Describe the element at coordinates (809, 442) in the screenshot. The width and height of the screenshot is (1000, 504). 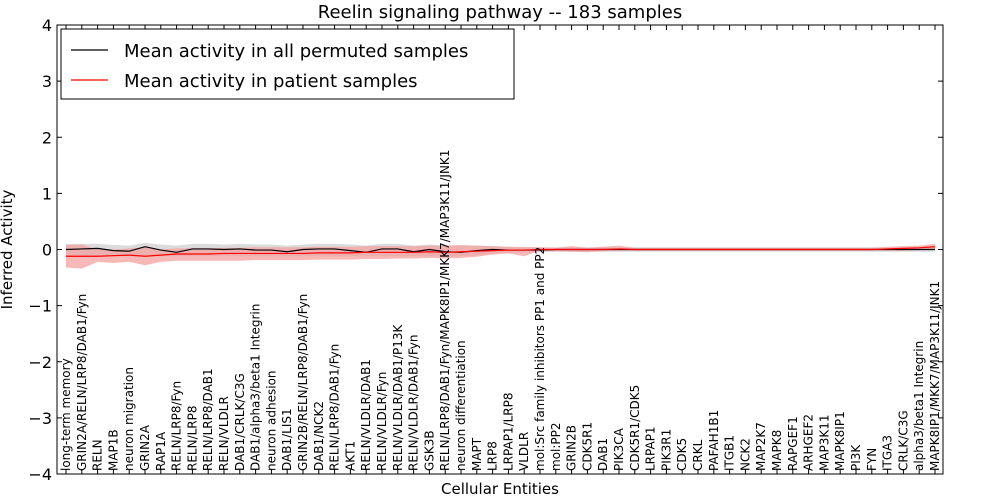
I see `x-tick-label: ARHGEF2` at that location.